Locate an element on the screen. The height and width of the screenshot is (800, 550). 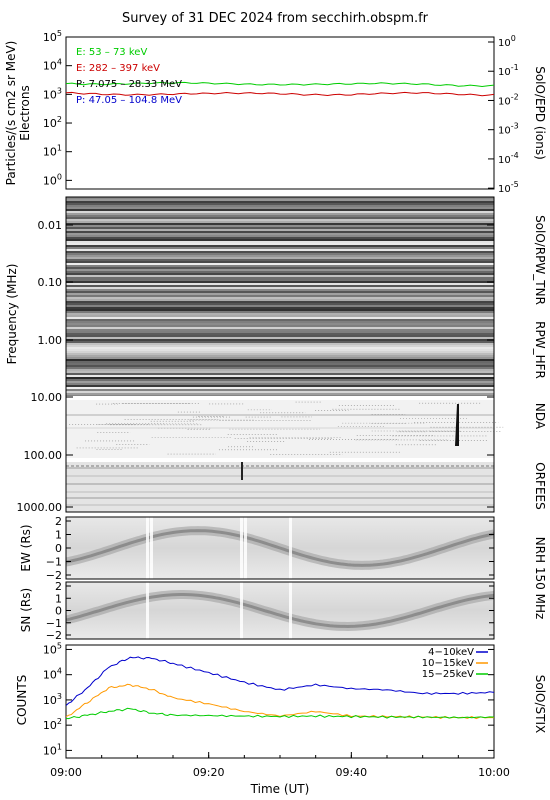
hfr-label: RPW_HFR is located at coordinates (540, 350).